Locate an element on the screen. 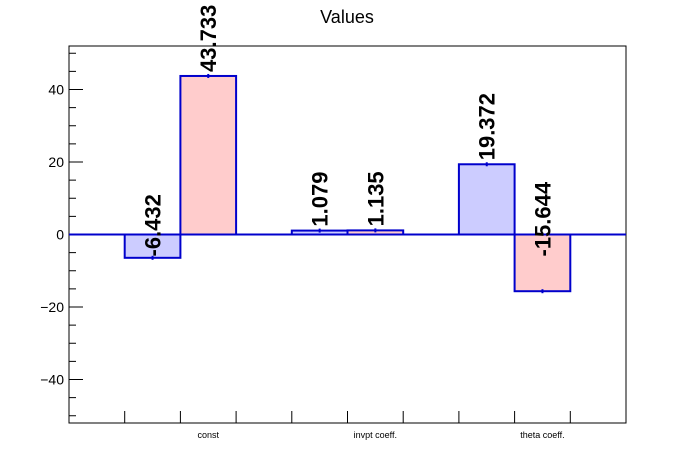 The image size is (696, 472). x-category-label: invpt coeff. is located at coordinates (375, 435).